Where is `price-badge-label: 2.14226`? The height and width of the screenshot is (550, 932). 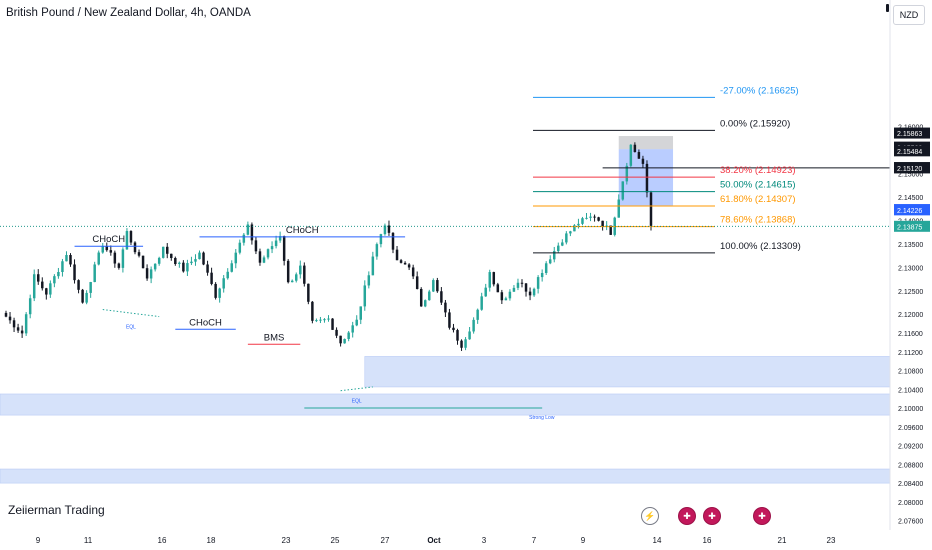
price-badge-label: 2.14226 is located at coordinates (909, 211).